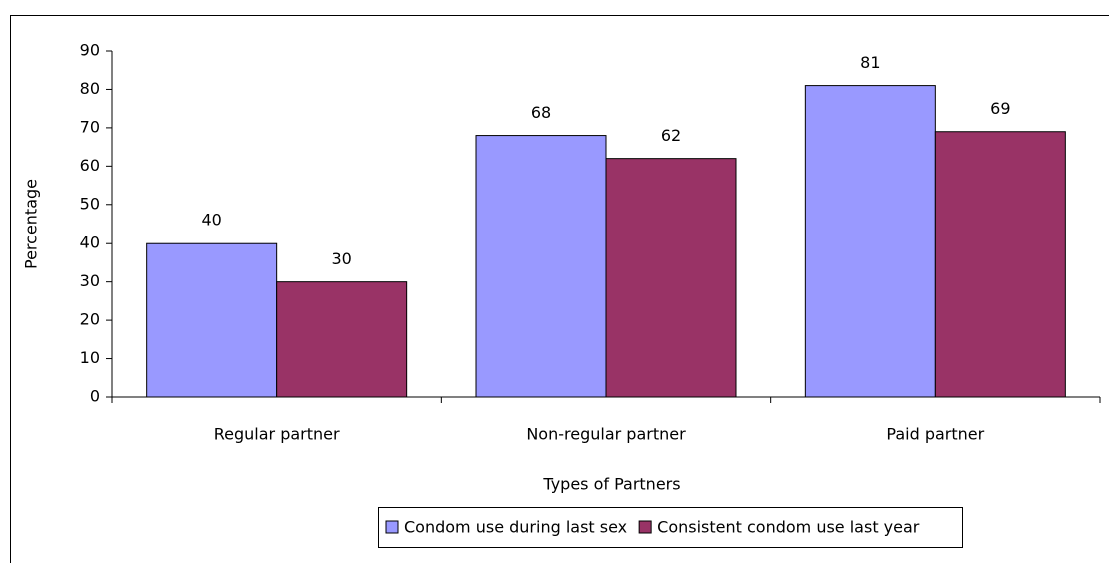 The image size is (1109, 563). Describe the element at coordinates (870, 62) in the screenshot. I see `value-label: 81` at that location.